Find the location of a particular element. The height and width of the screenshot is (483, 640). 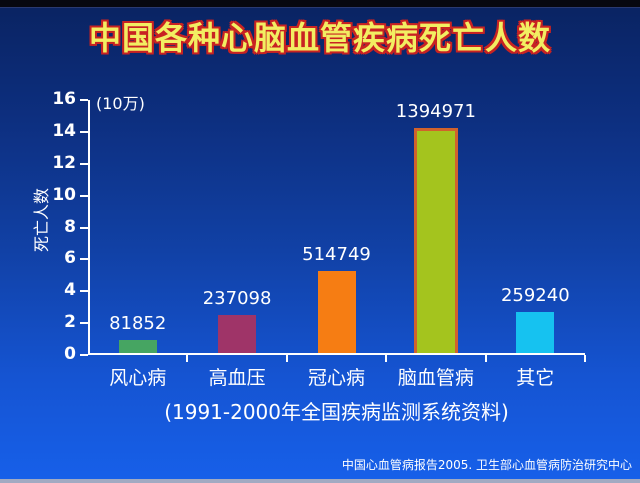

bar-脑血管病 is located at coordinates (435, 240).